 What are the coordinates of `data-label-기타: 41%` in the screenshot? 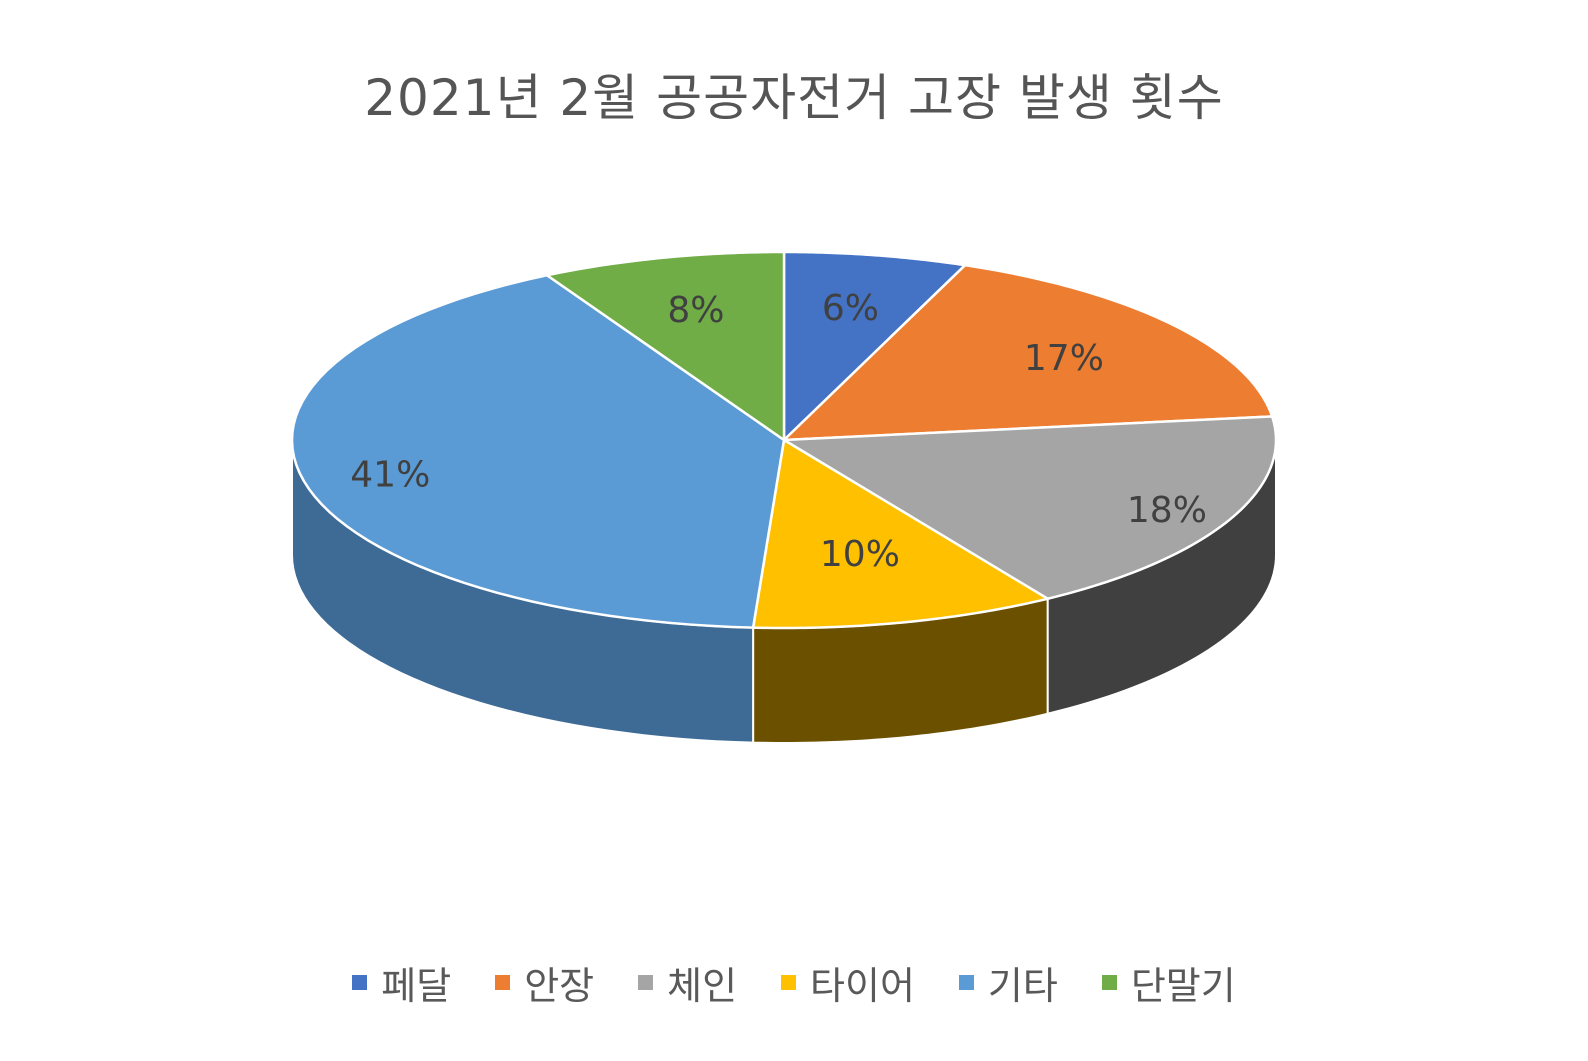 It's located at (390, 475).